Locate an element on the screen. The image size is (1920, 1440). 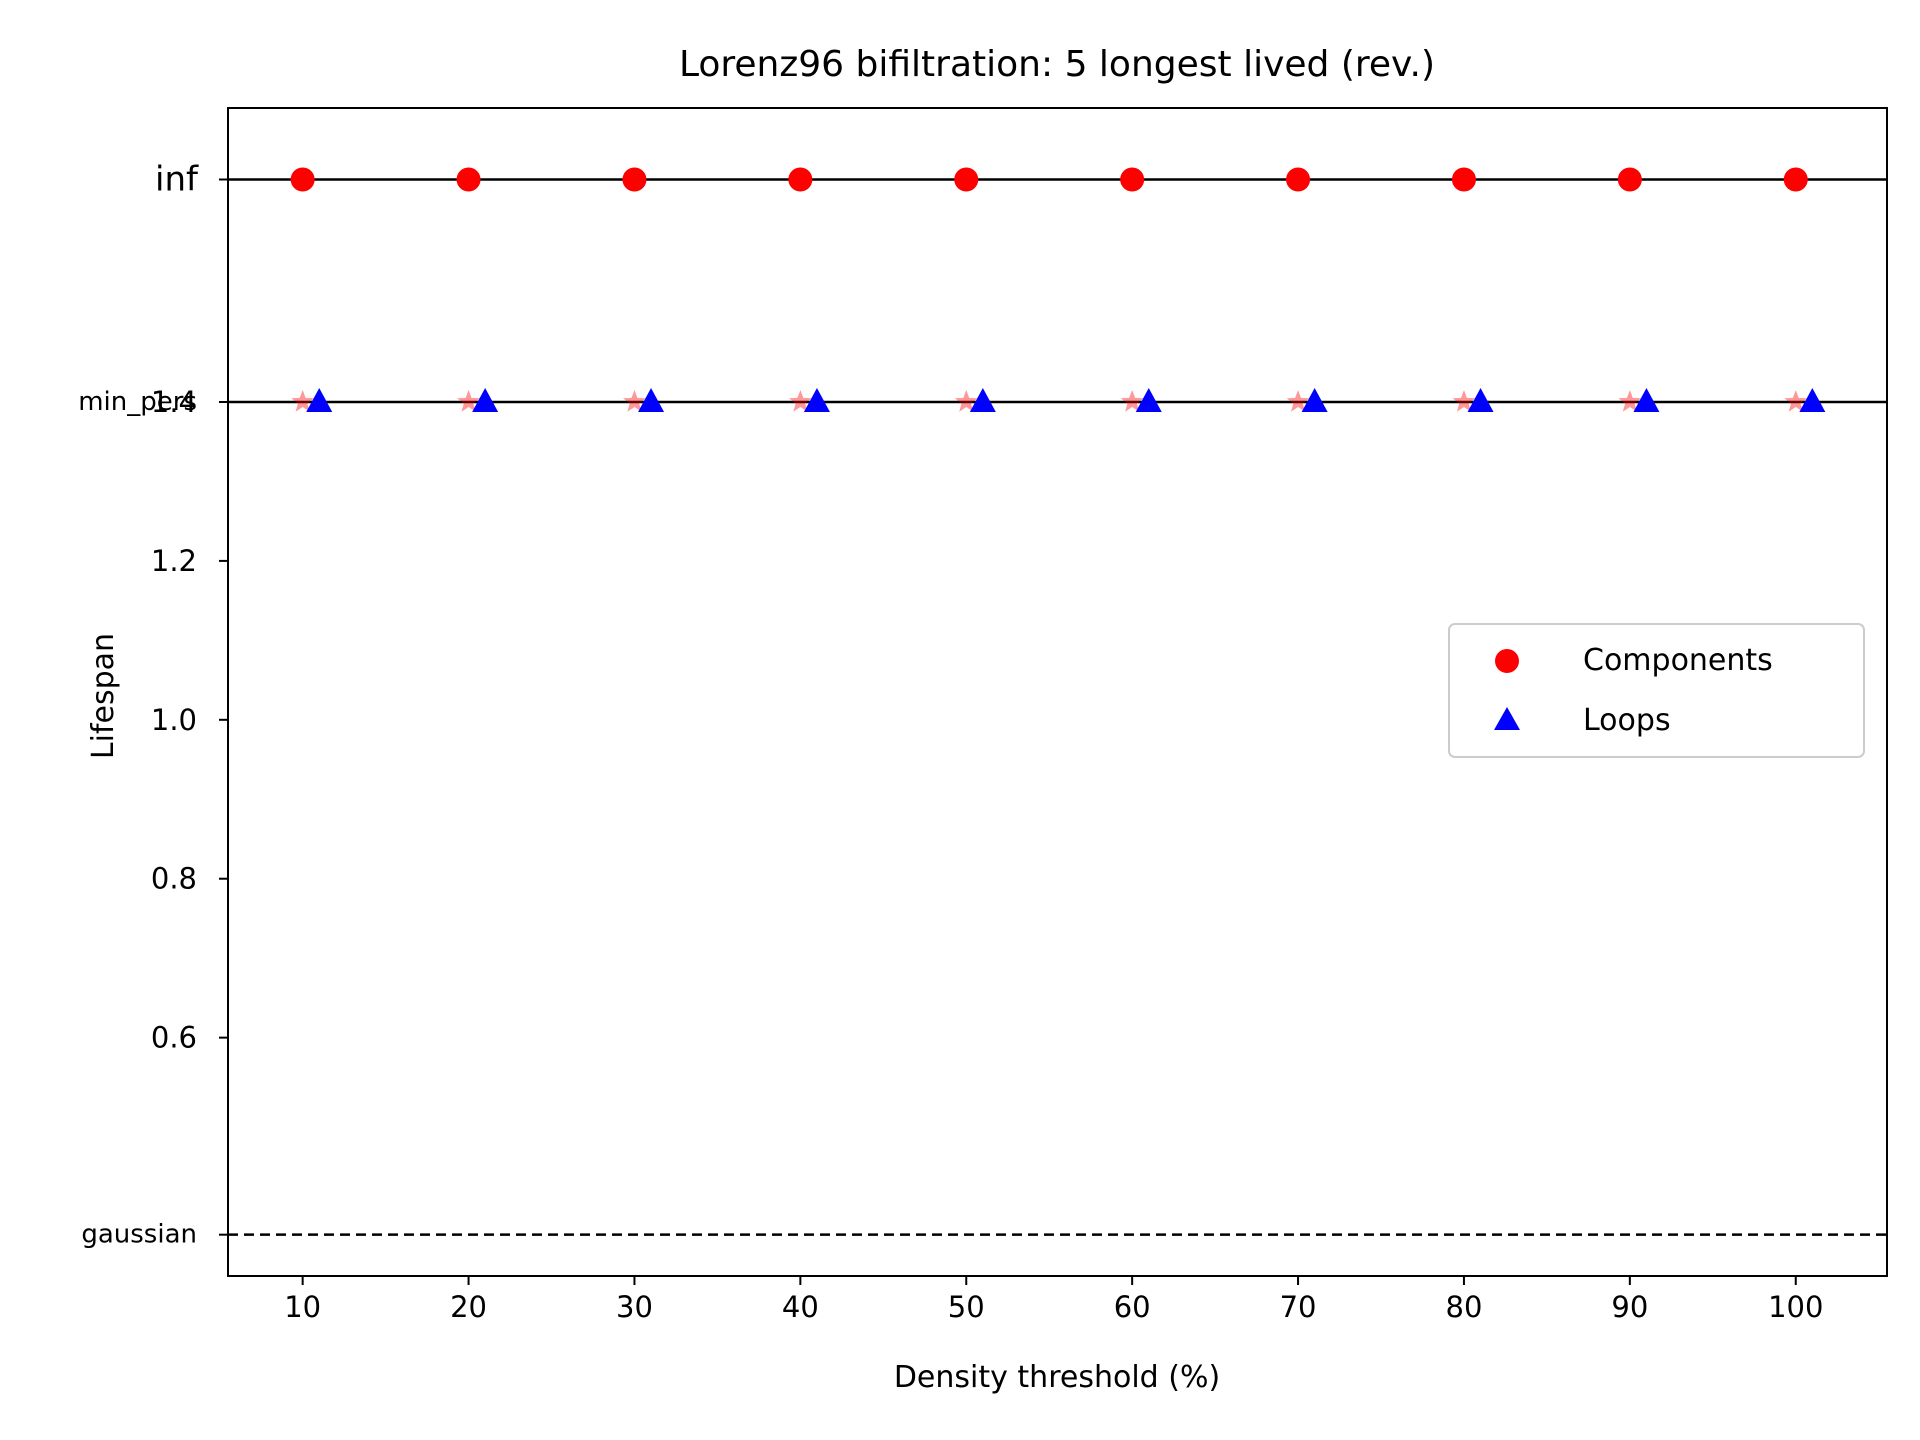
x-tick-label: 70 is located at coordinates (1298, 1307).